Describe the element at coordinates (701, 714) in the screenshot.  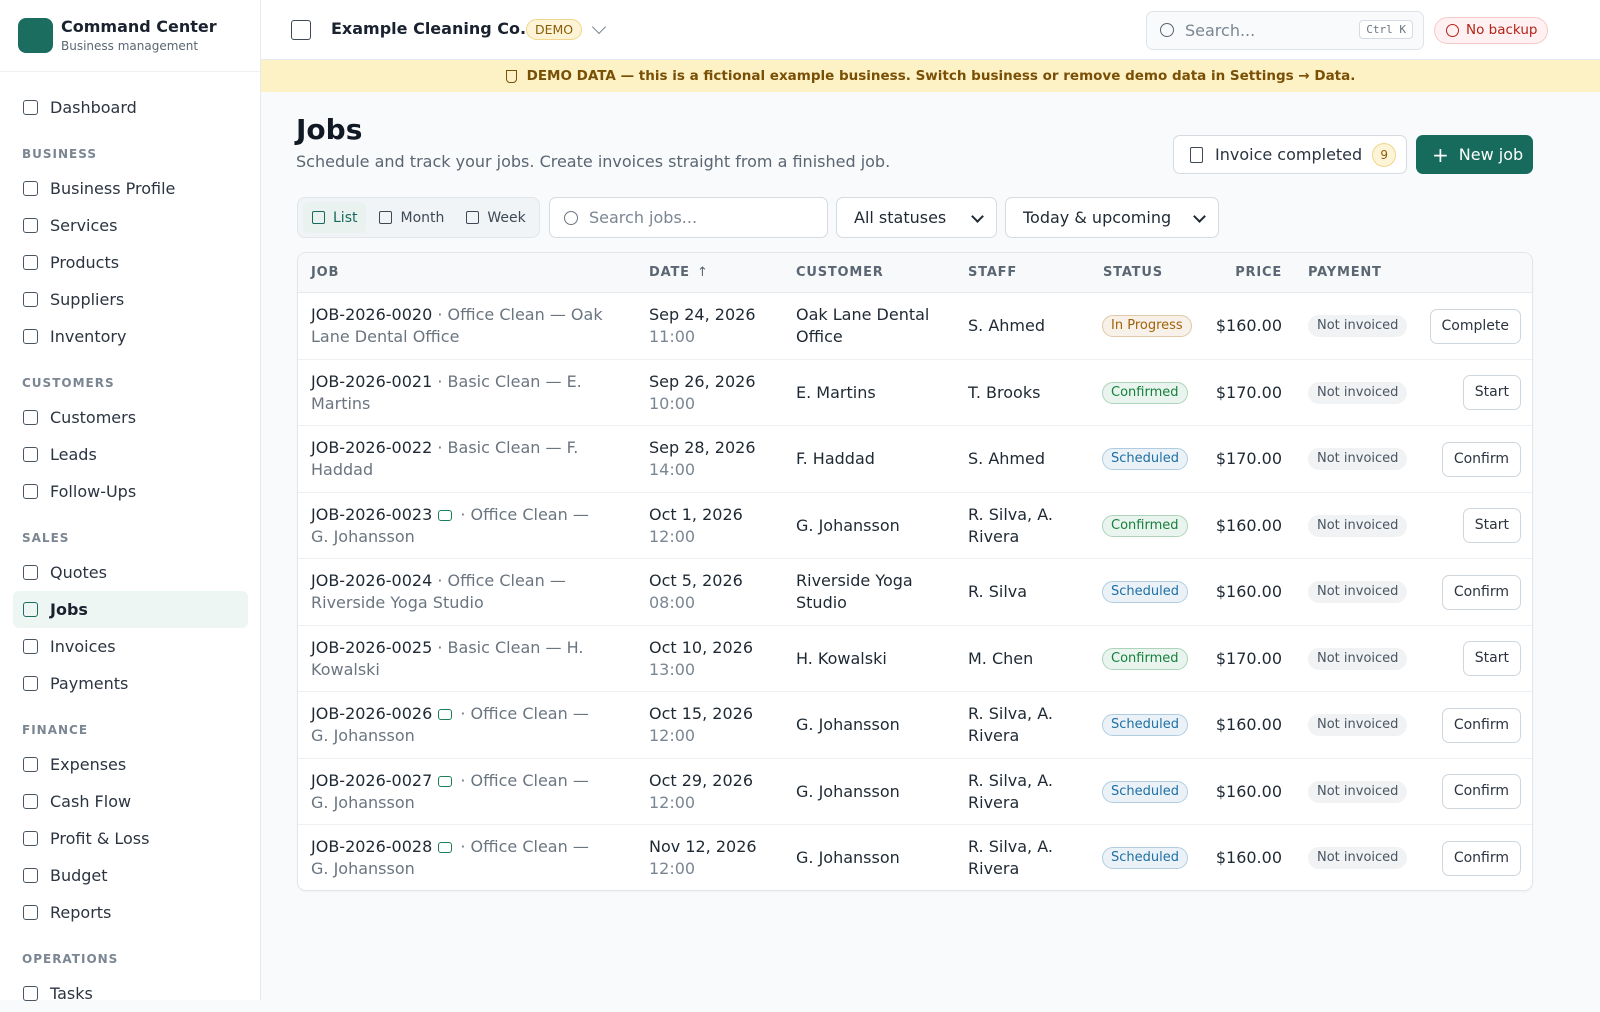
I see `job-date: Oct 15, 2026` at that location.